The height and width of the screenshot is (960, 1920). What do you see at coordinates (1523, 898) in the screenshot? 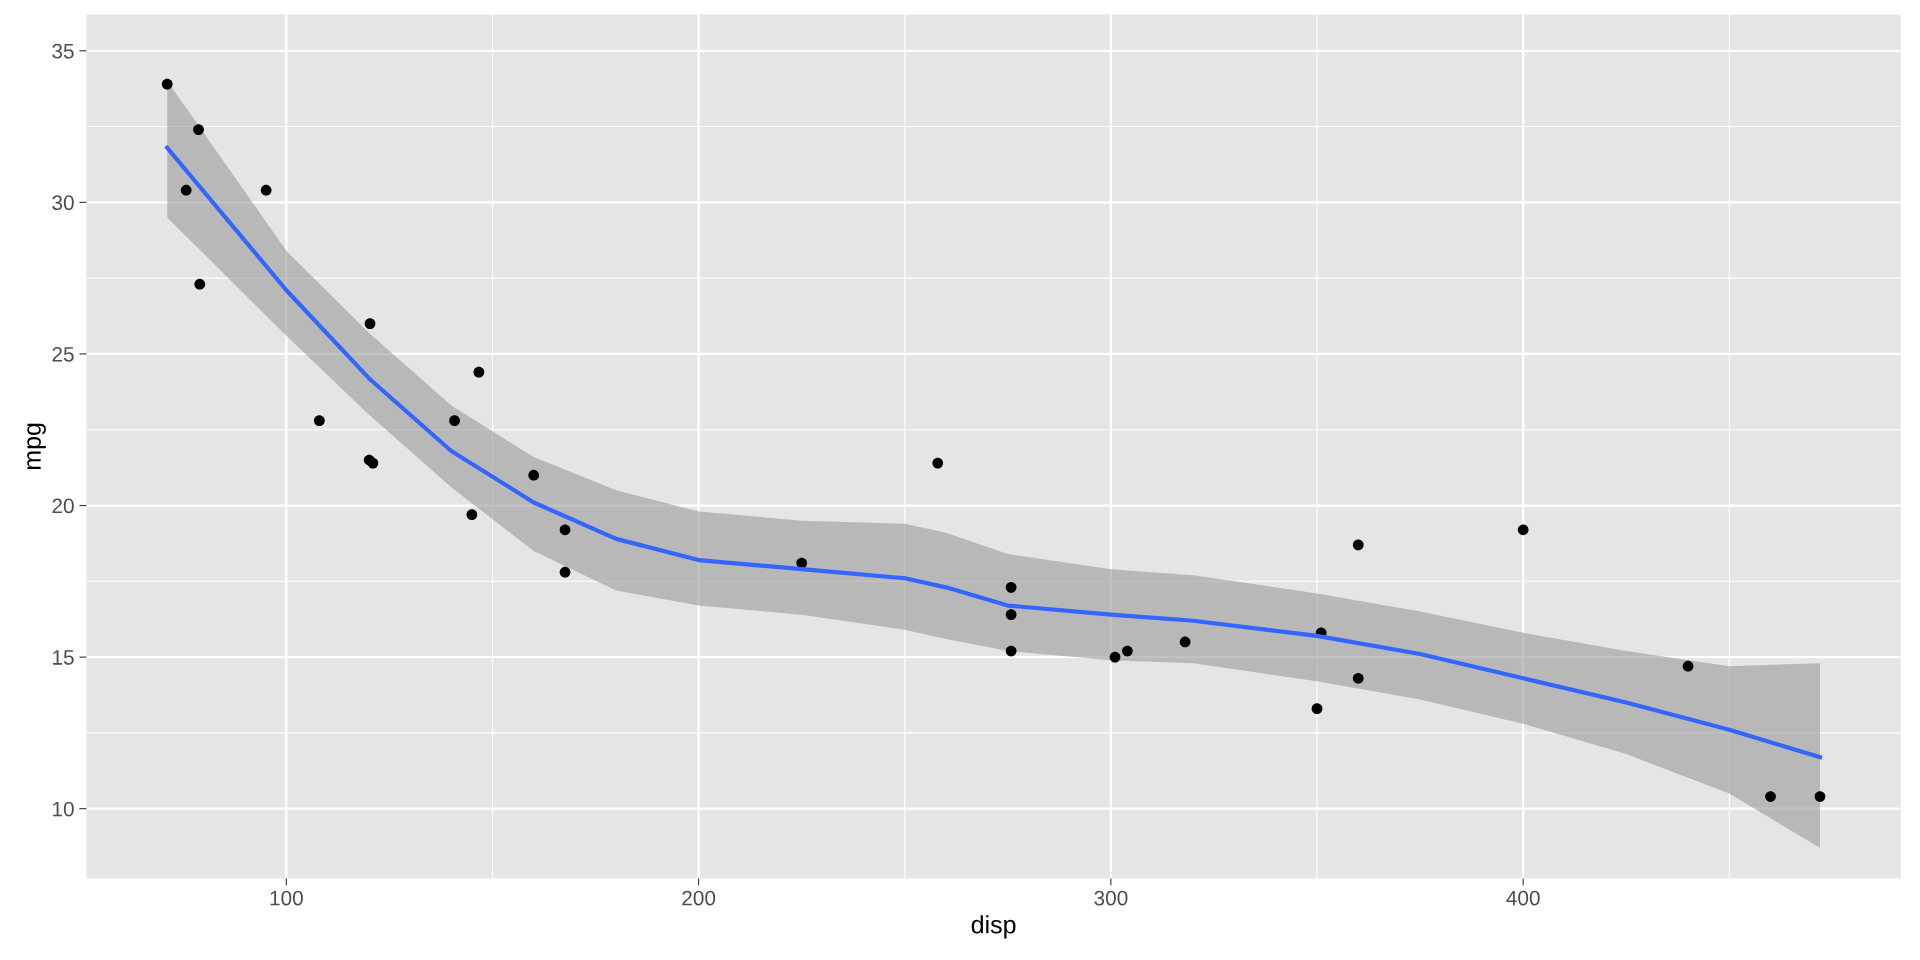
I see `x-tick-label: 400` at bounding box center [1523, 898].